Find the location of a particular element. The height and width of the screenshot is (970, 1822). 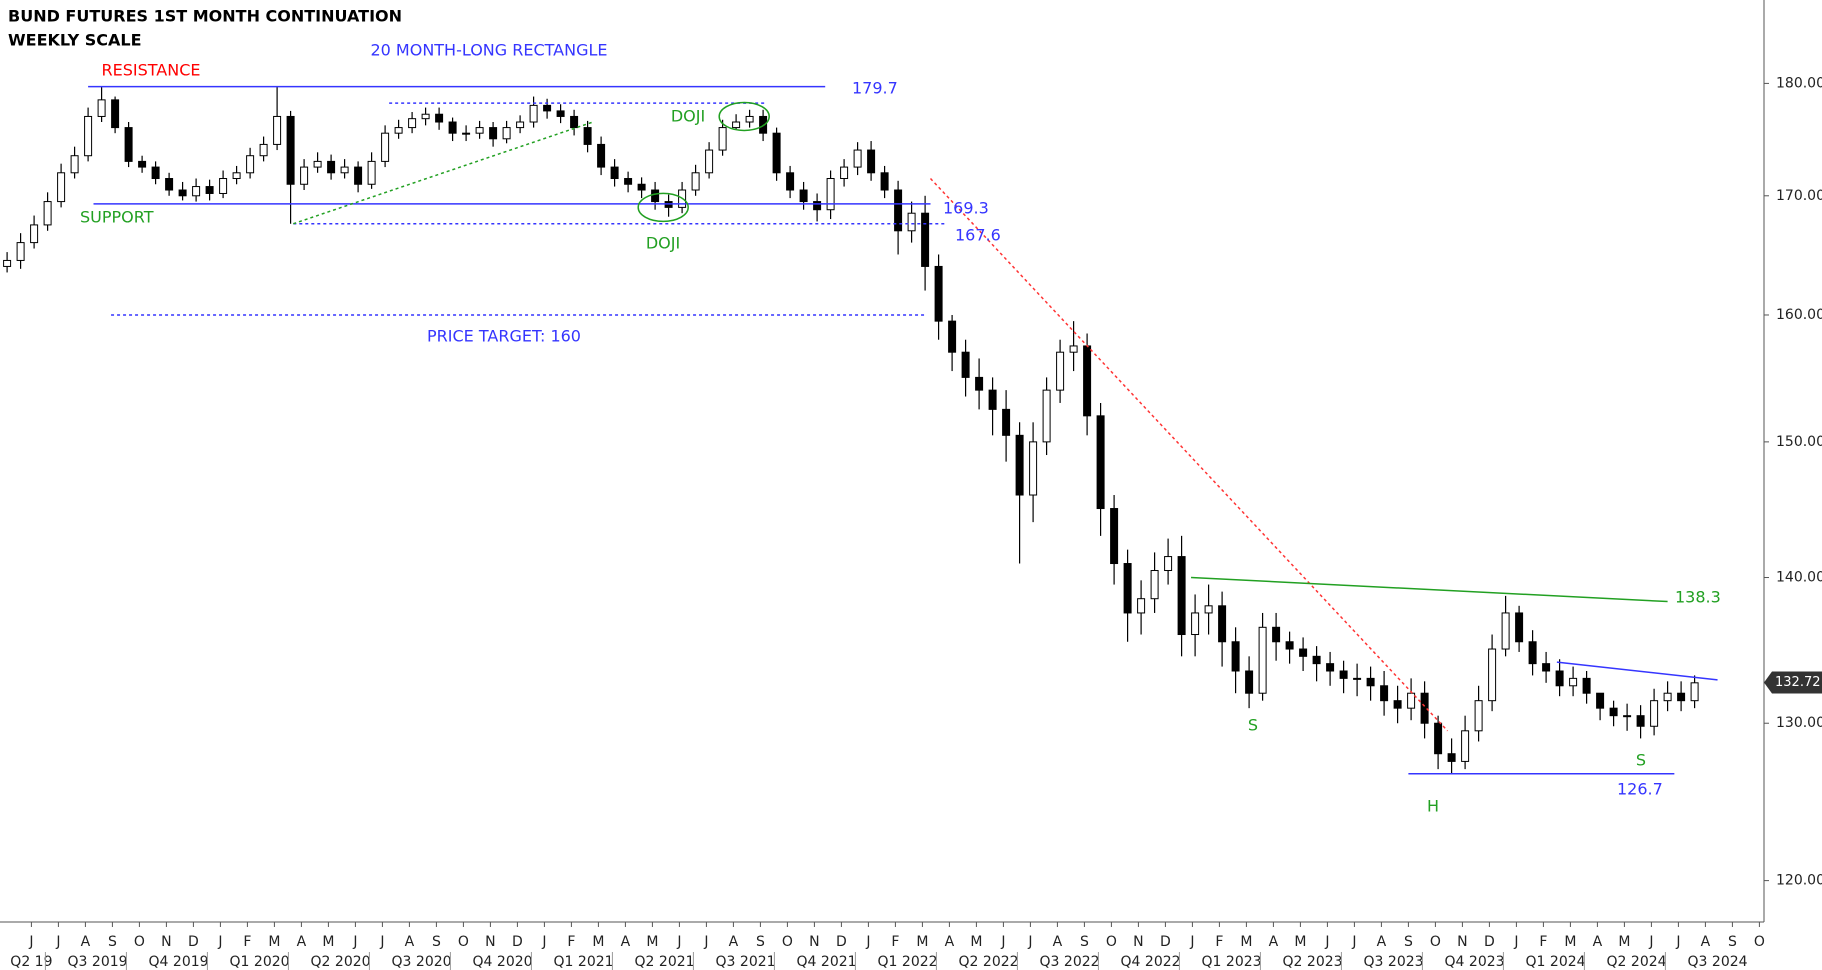

quarter-label: Q1 2020 is located at coordinates (260, 962).